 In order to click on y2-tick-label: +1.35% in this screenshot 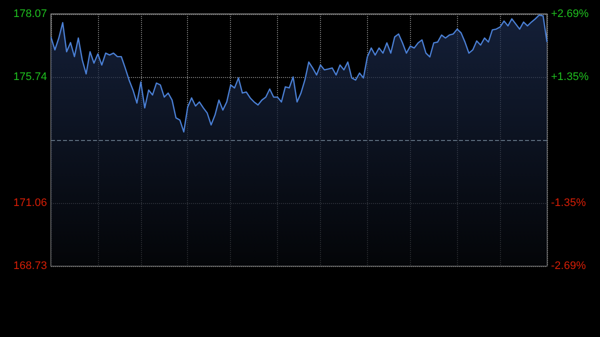, I will do `click(570, 76)`.